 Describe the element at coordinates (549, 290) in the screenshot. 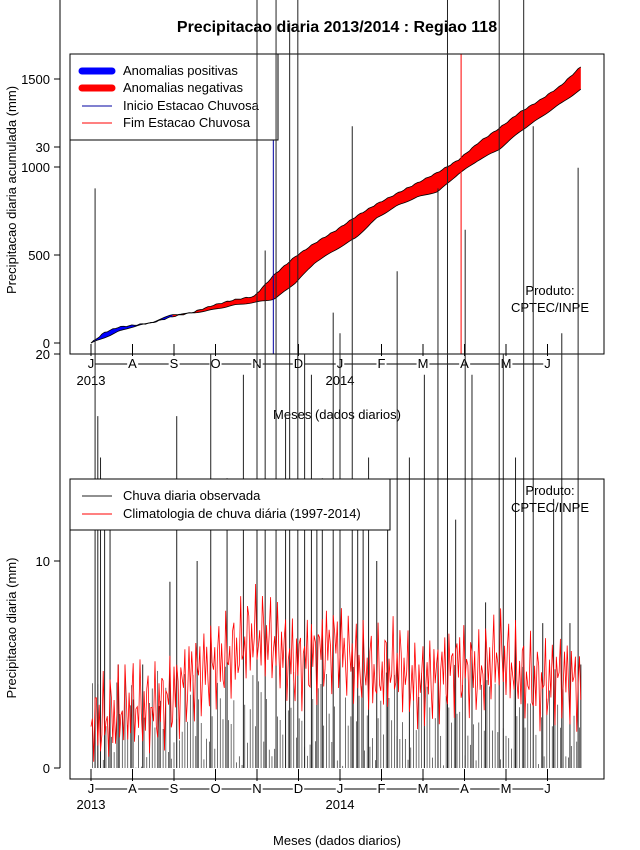

I see `top-credit-line-1: Produto:` at that location.